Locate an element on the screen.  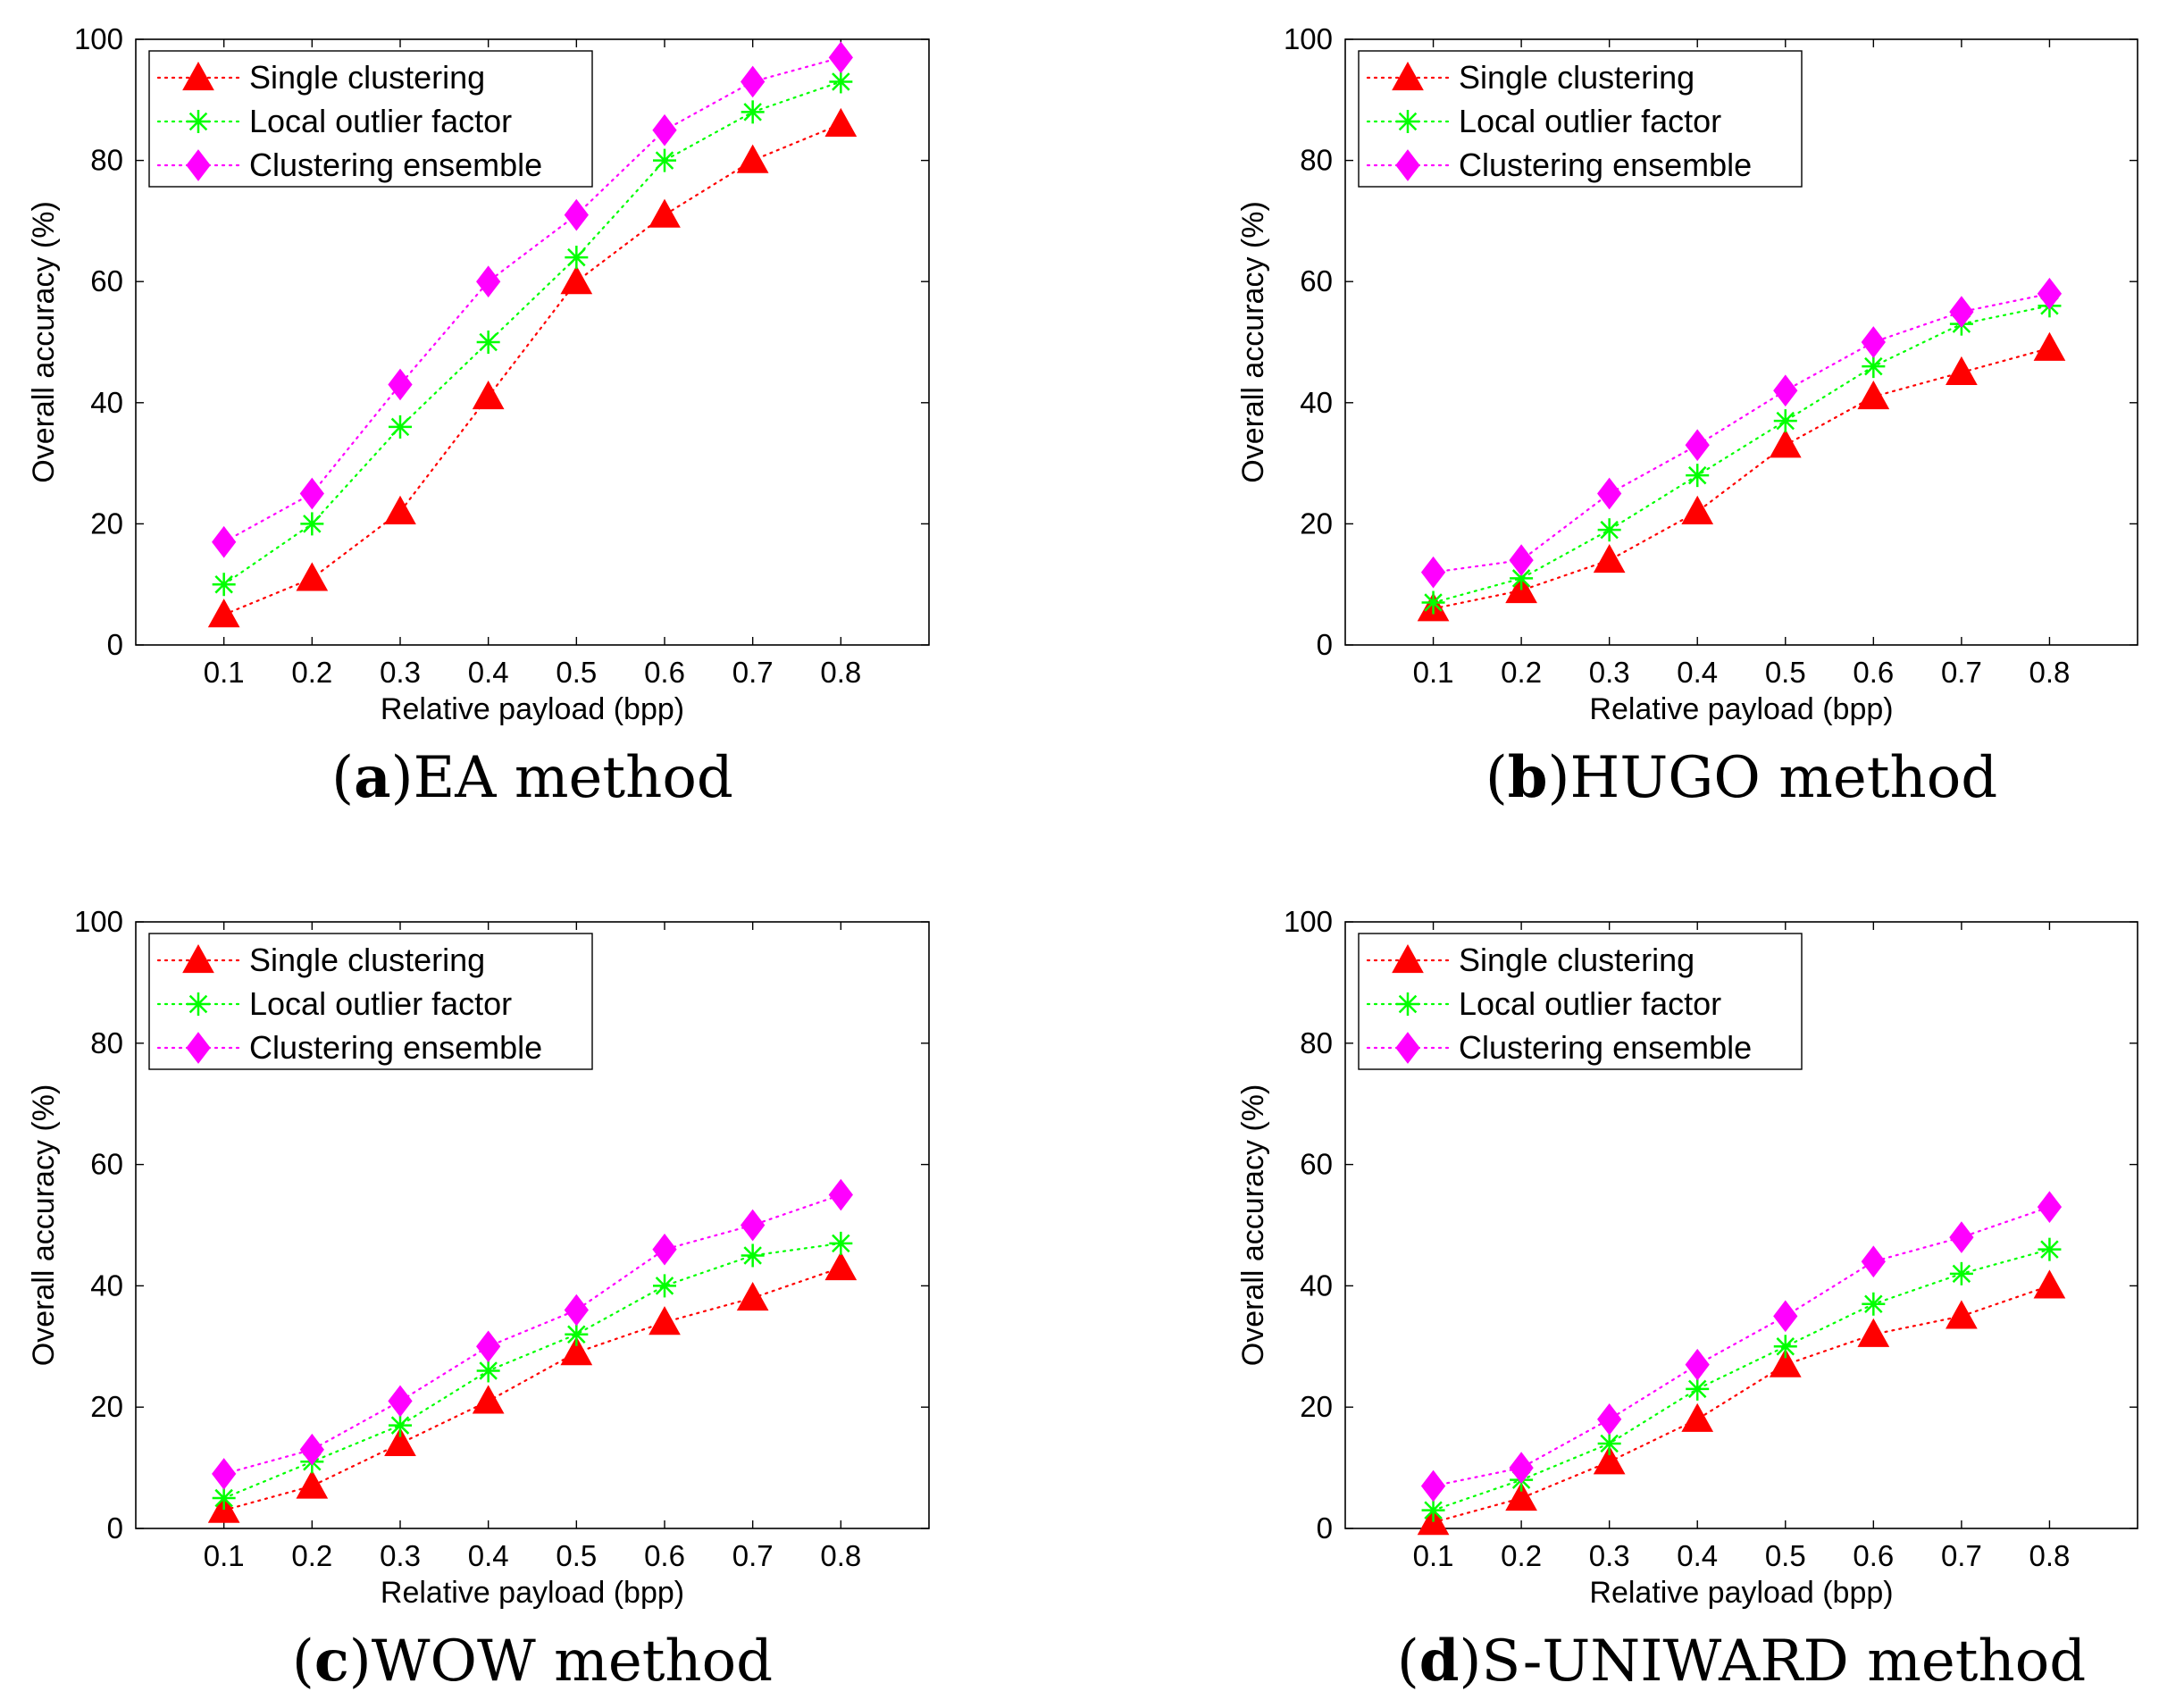
x-axis-label: Relative payload (bpp) is located at coordinates (532, 709).